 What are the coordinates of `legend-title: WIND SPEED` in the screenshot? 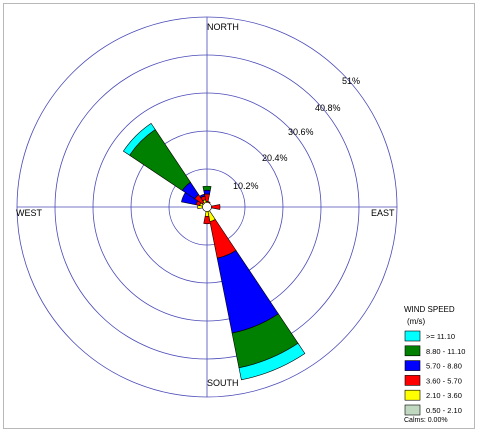 It's located at (429, 309).